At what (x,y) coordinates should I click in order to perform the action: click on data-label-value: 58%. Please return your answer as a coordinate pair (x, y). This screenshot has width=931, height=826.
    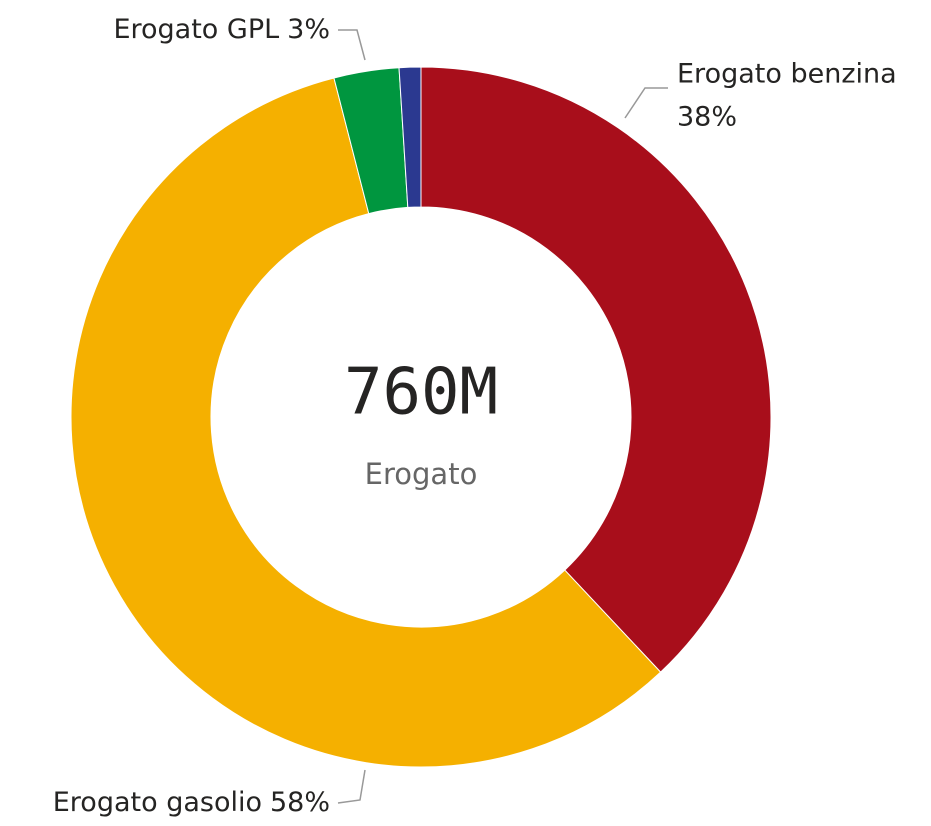
    Looking at the image, I should click on (300, 802).